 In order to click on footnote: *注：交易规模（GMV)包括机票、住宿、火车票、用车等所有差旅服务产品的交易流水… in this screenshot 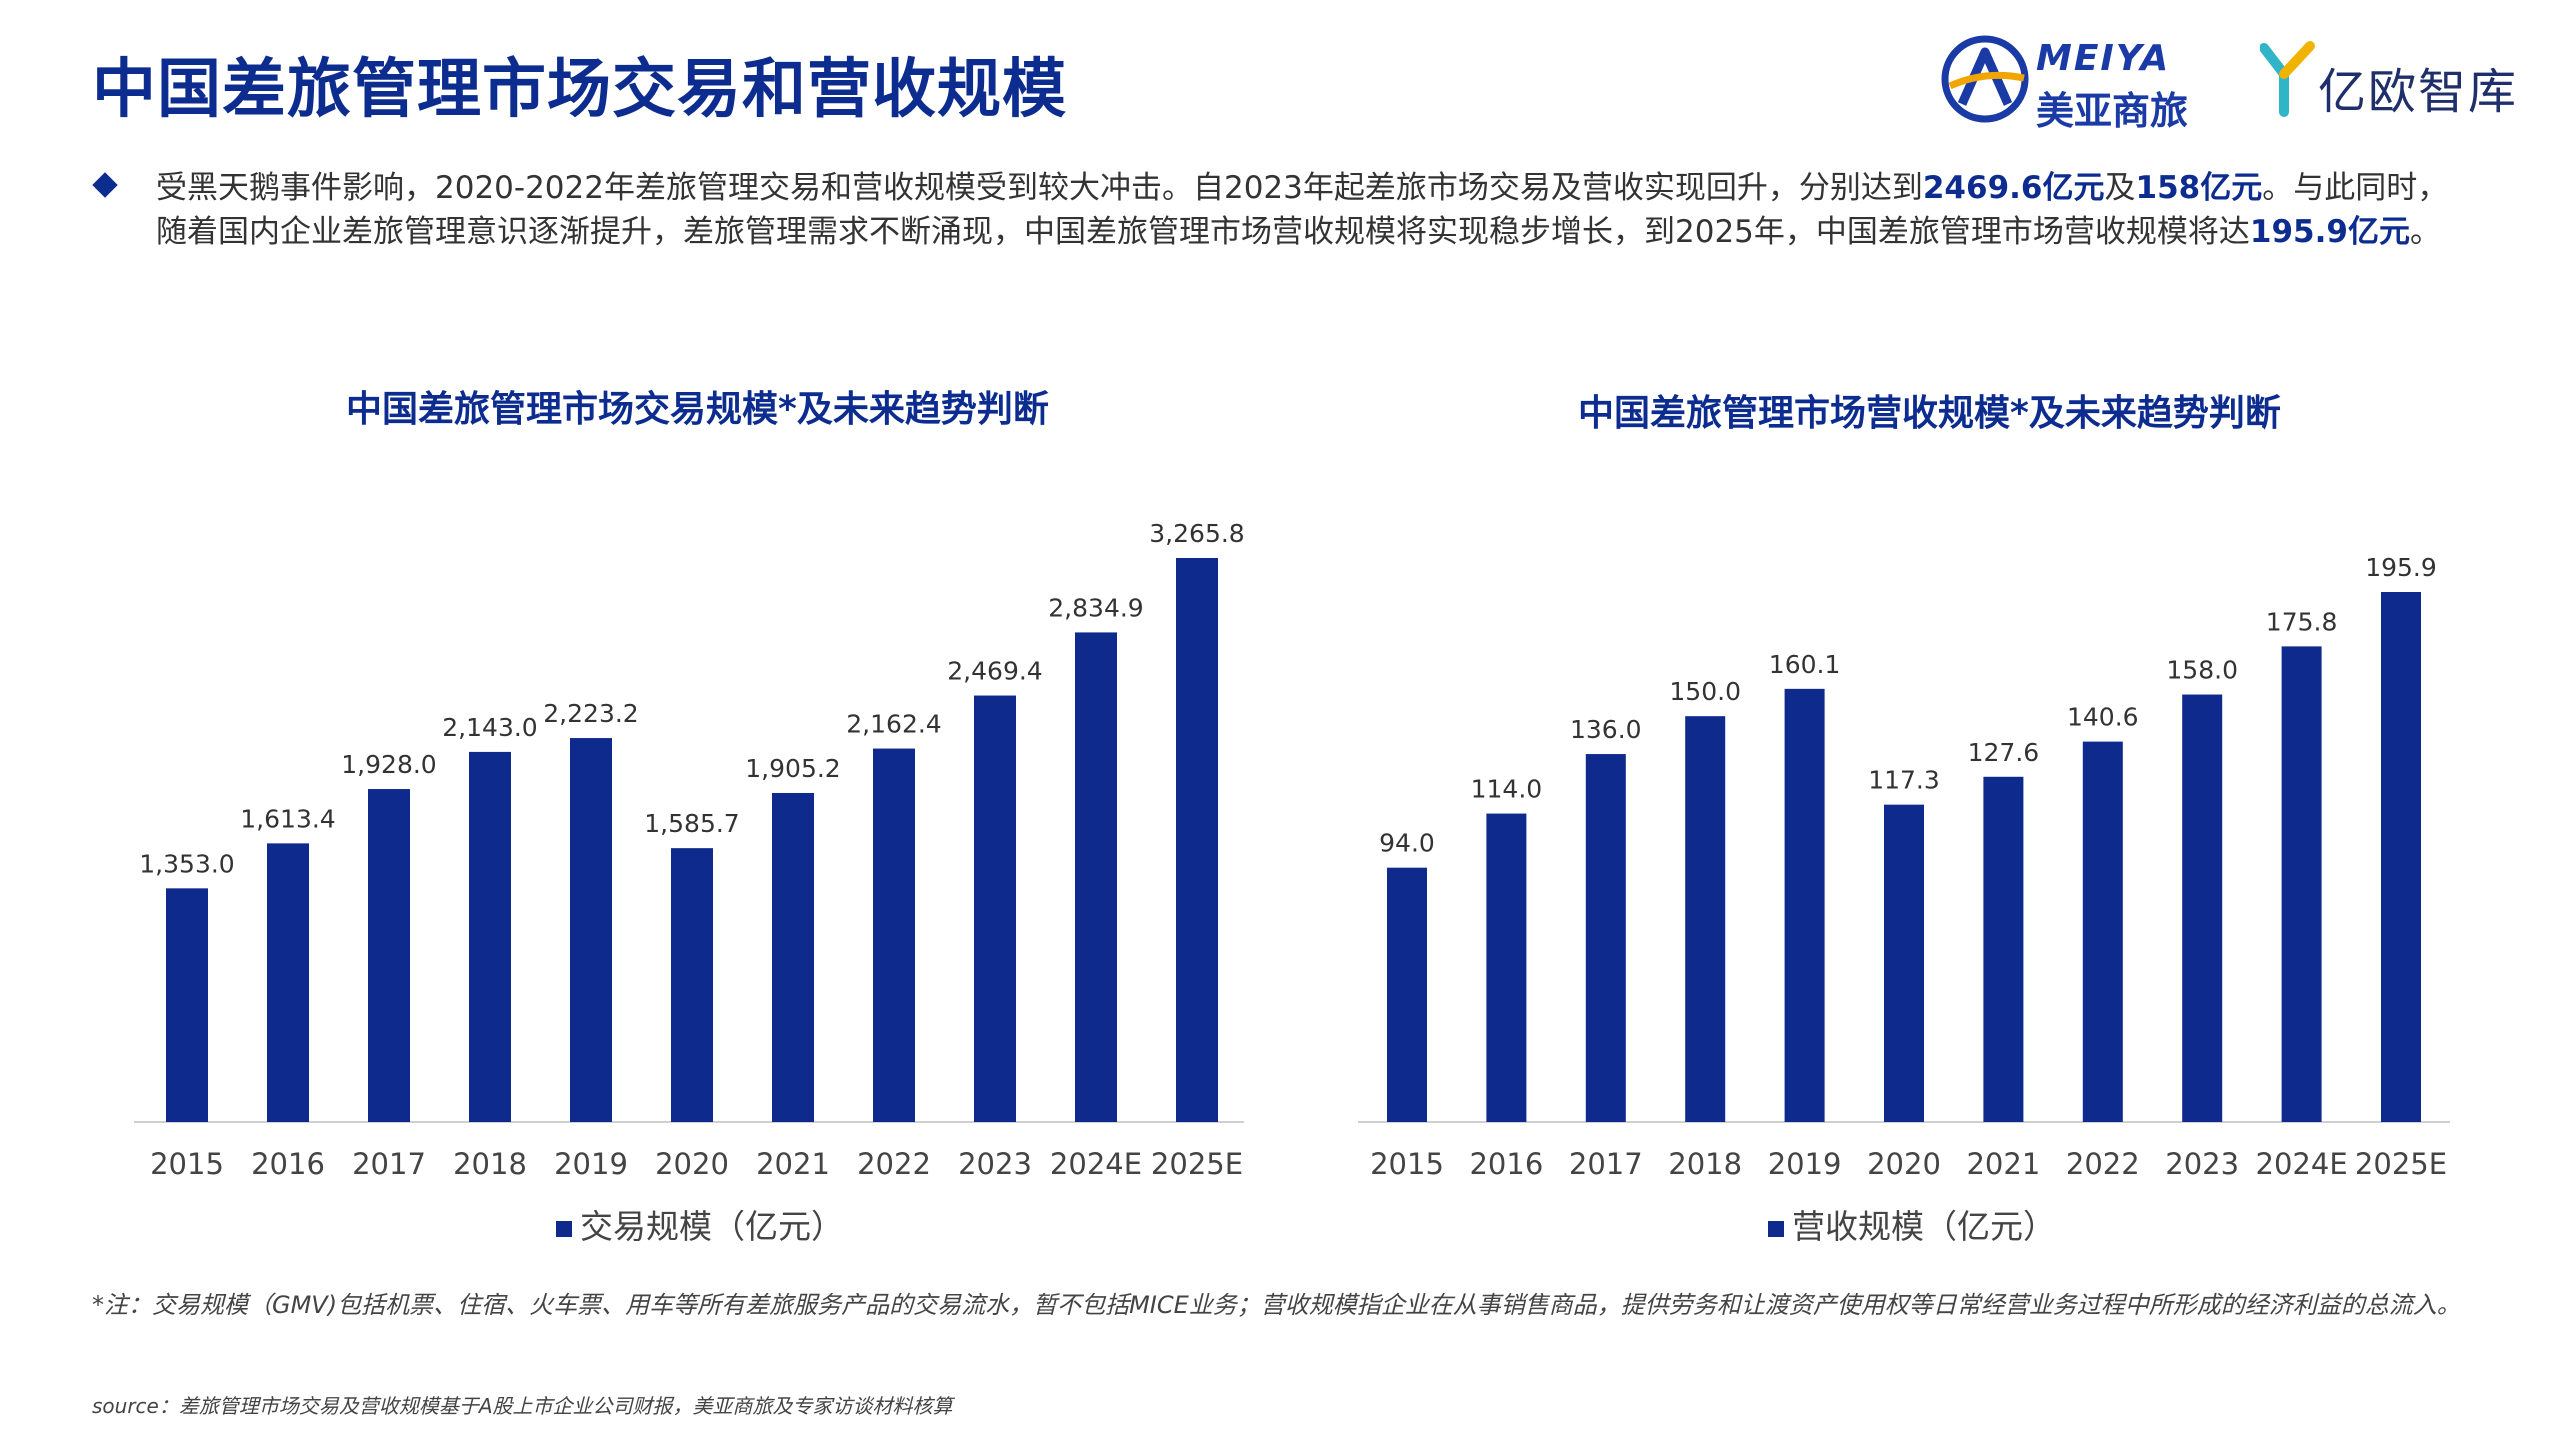, I will do `click(1276, 1305)`.